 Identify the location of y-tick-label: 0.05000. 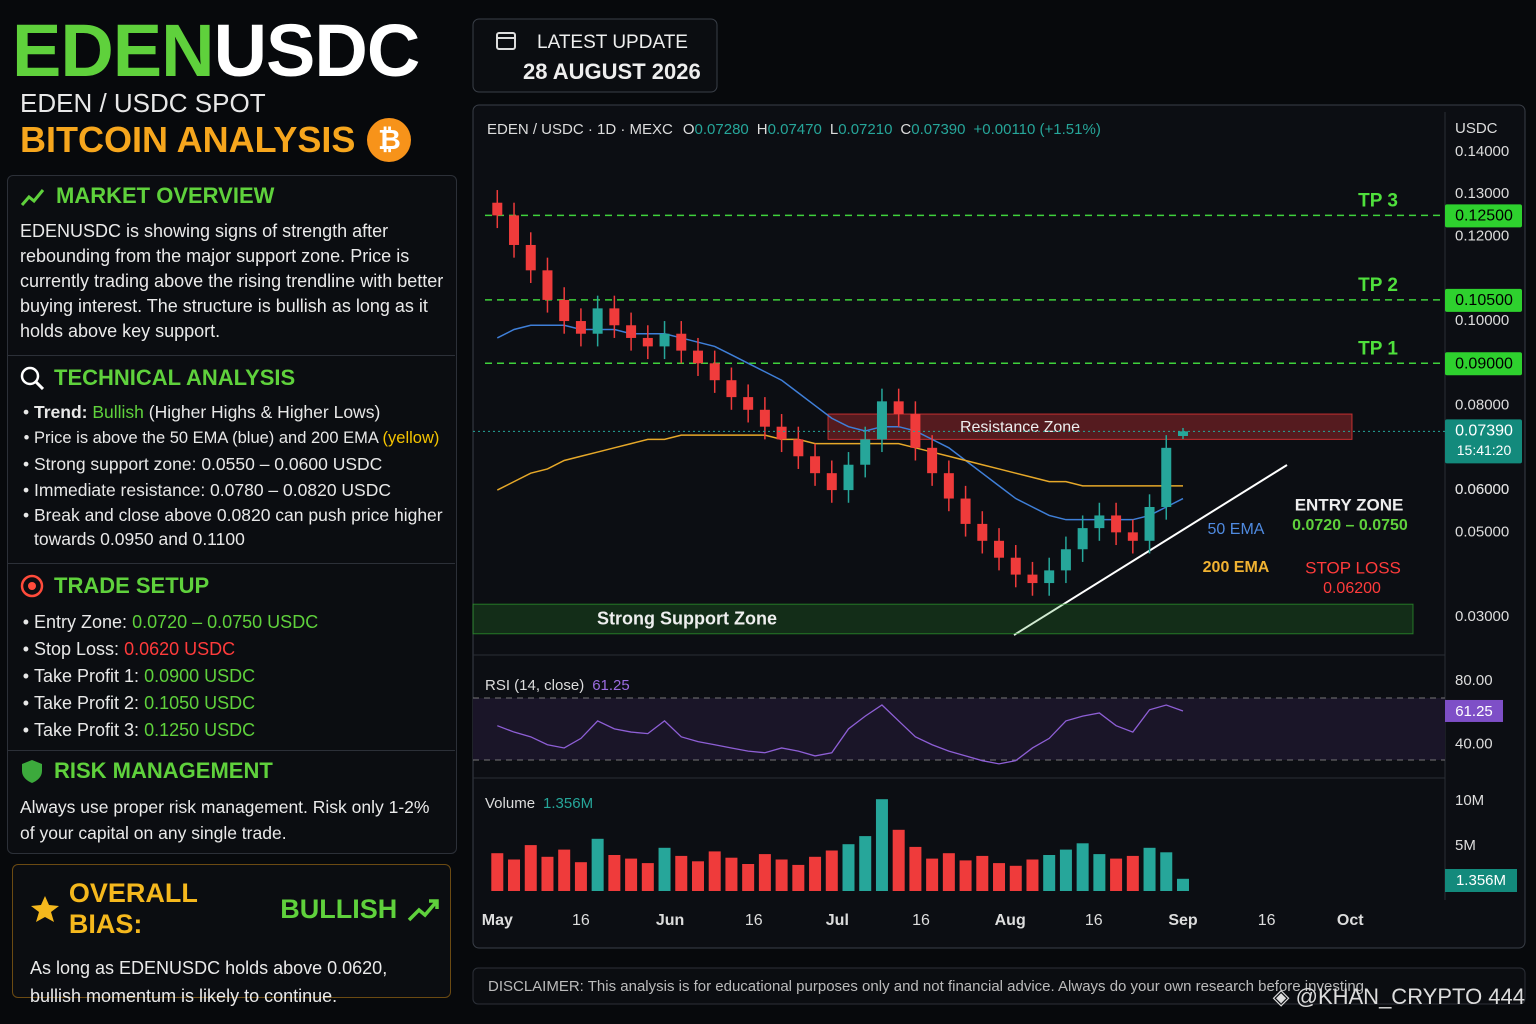
(1482, 531).